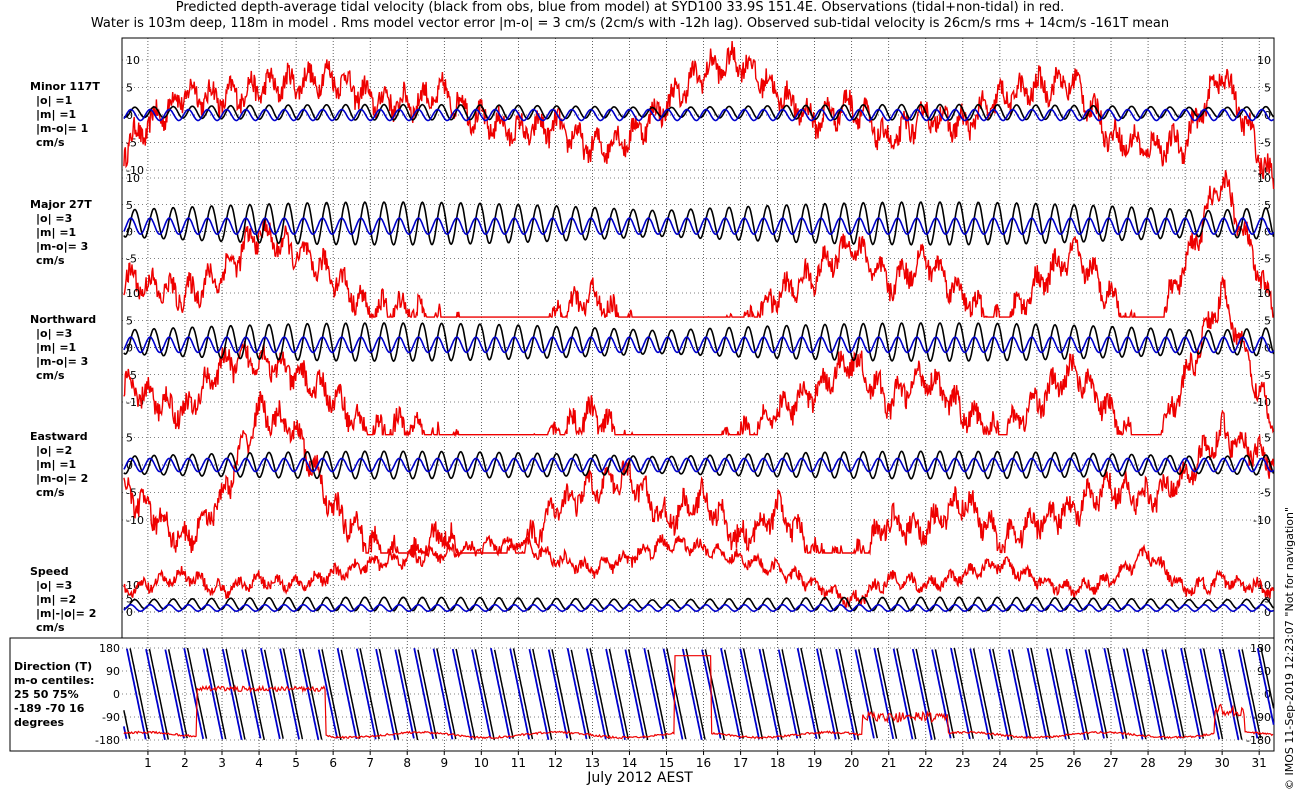  What do you see at coordinates (62, 128) in the screenshot?
I see `panel-label-line: |m-o|= 1` at bounding box center [62, 128].